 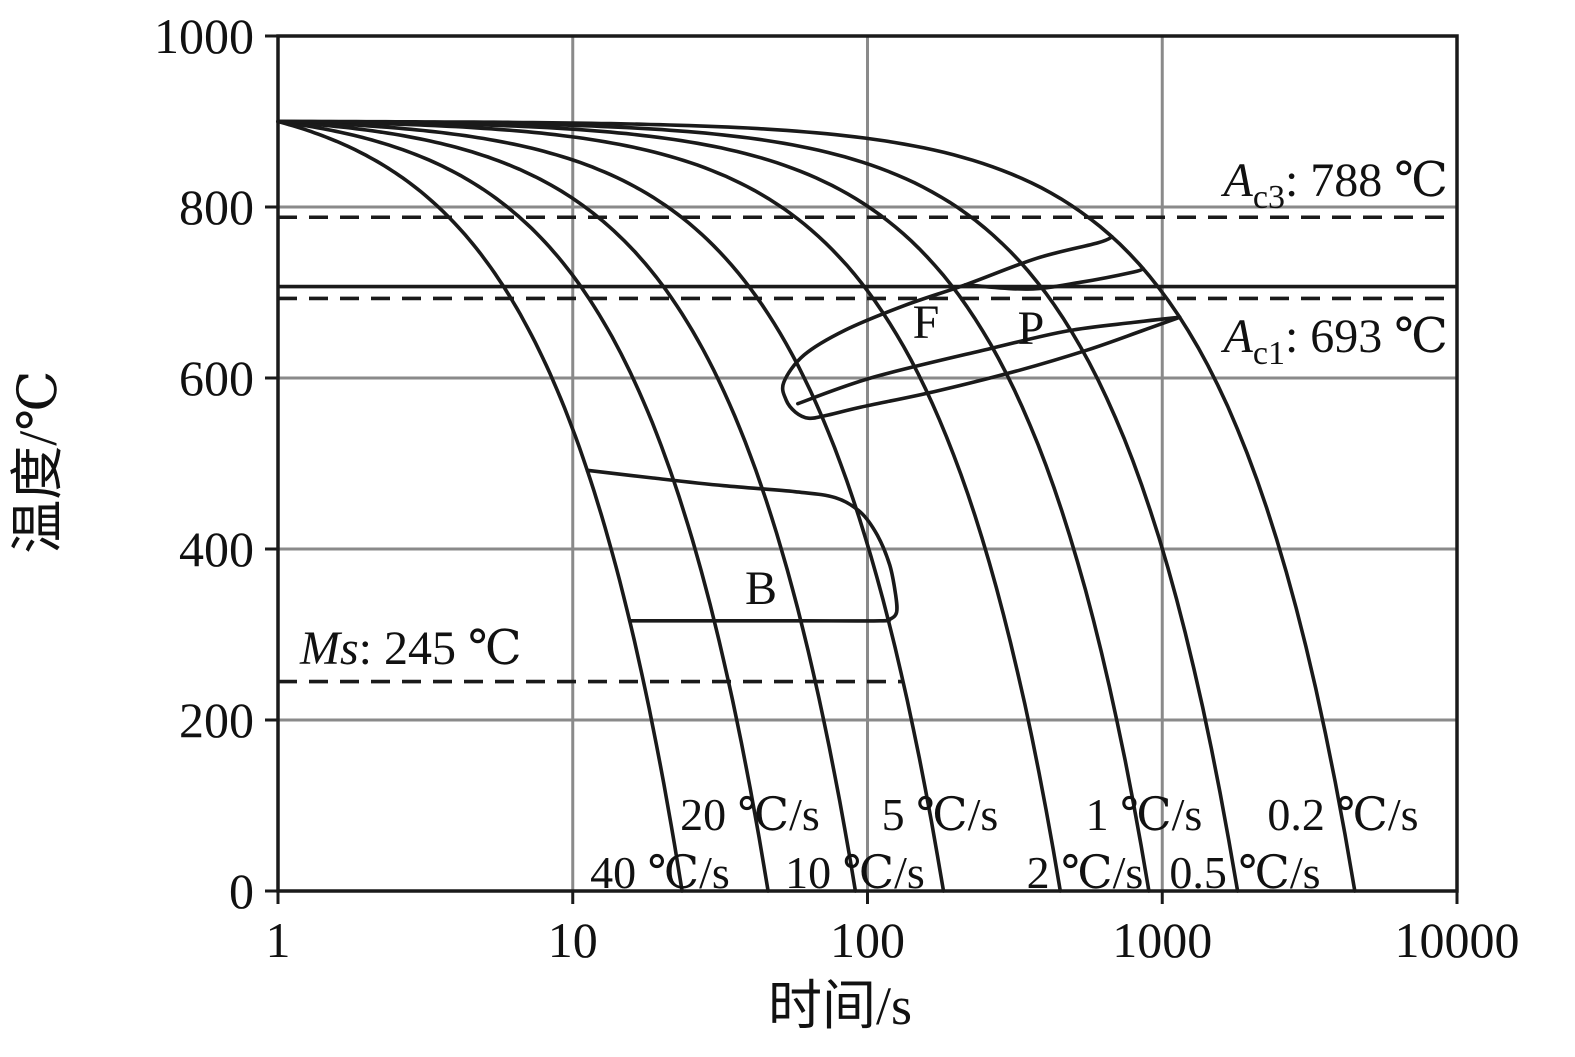 What do you see at coordinates (940, 814) in the screenshot?
I see `rate-label-5: 5 ℃/s` at bounding box center [940, 814].